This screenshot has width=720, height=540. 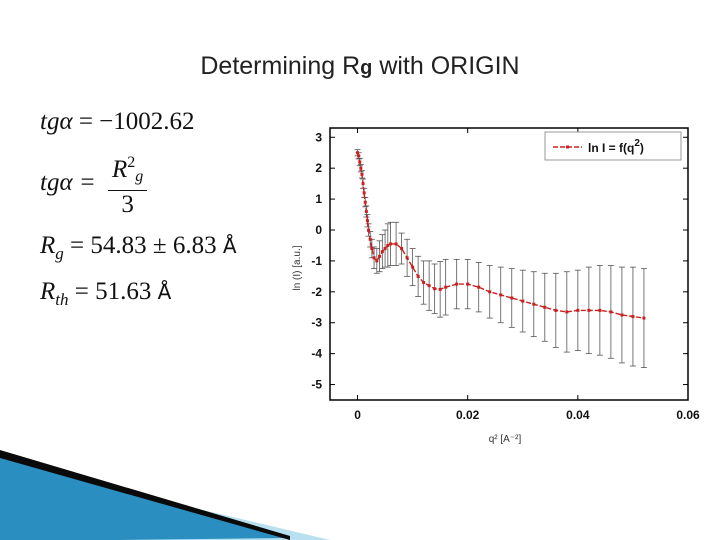 I want to click on equation-tangent-value: tgα = −1002.62, so click(x=117, y=122).